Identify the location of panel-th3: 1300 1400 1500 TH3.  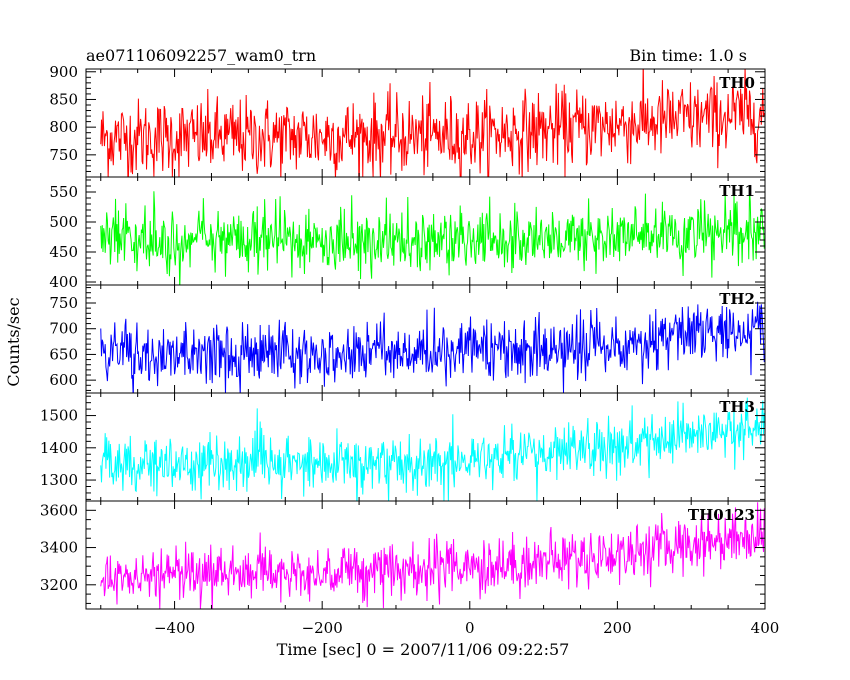
(403, 447).